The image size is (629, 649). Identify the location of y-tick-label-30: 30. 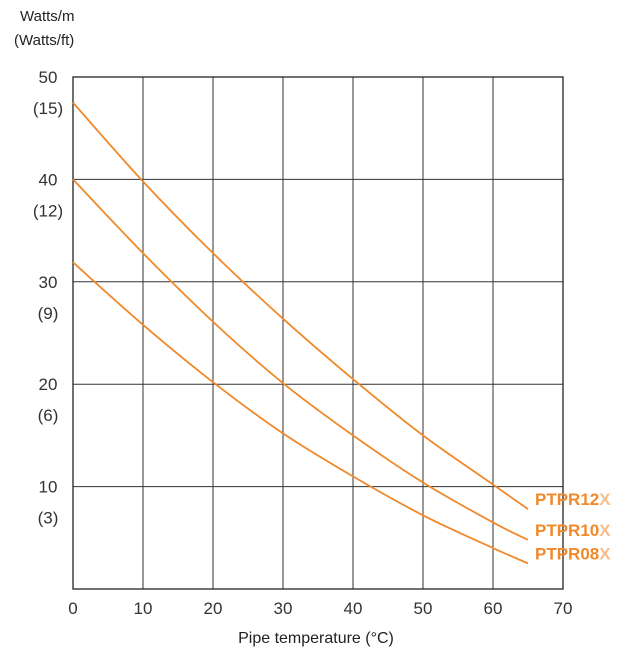
(48, 282).